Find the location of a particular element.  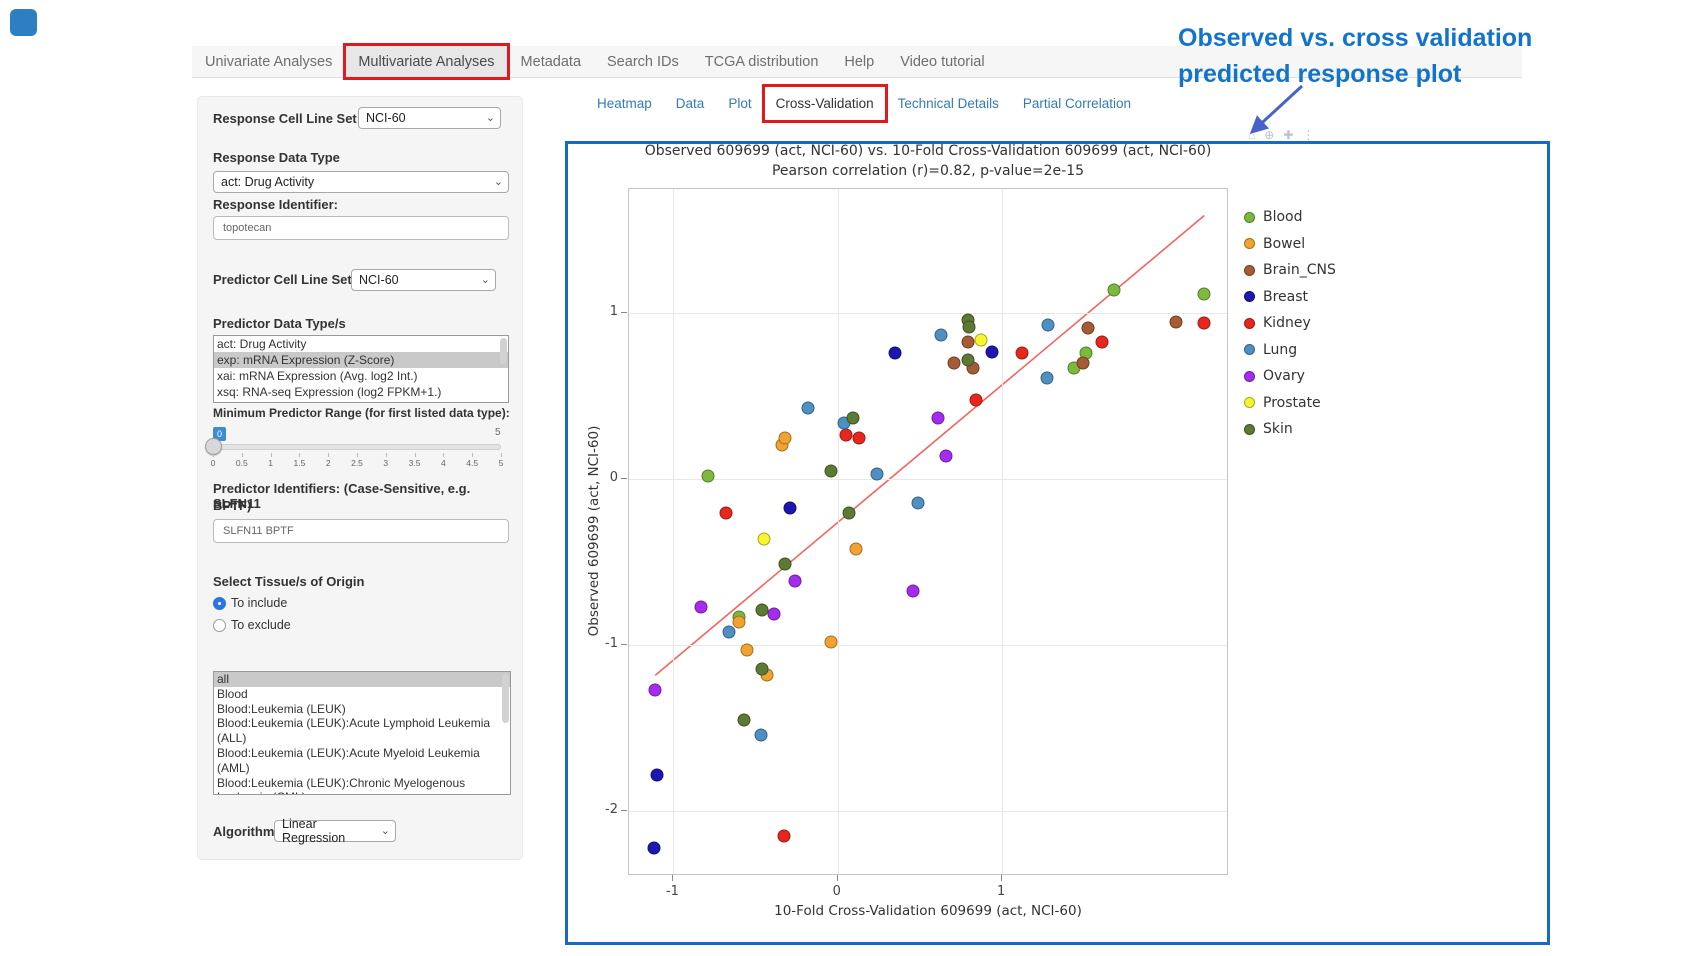

subtab-heatmap: Heatmap is located at coordinates (624, 103).